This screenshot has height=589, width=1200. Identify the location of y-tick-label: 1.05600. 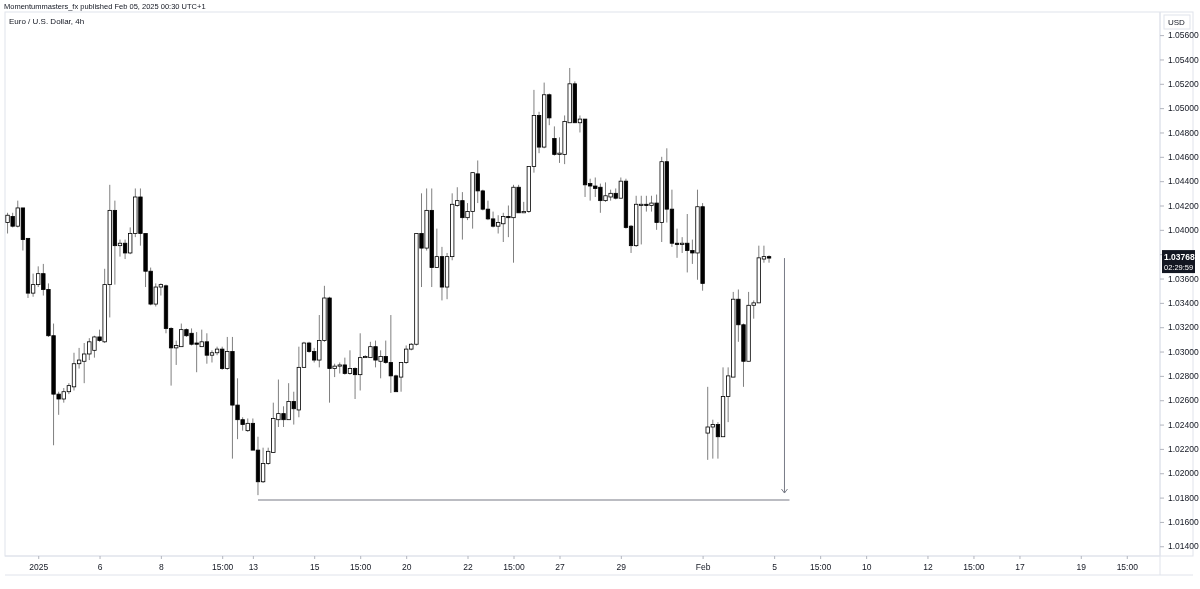
(1183, 35).